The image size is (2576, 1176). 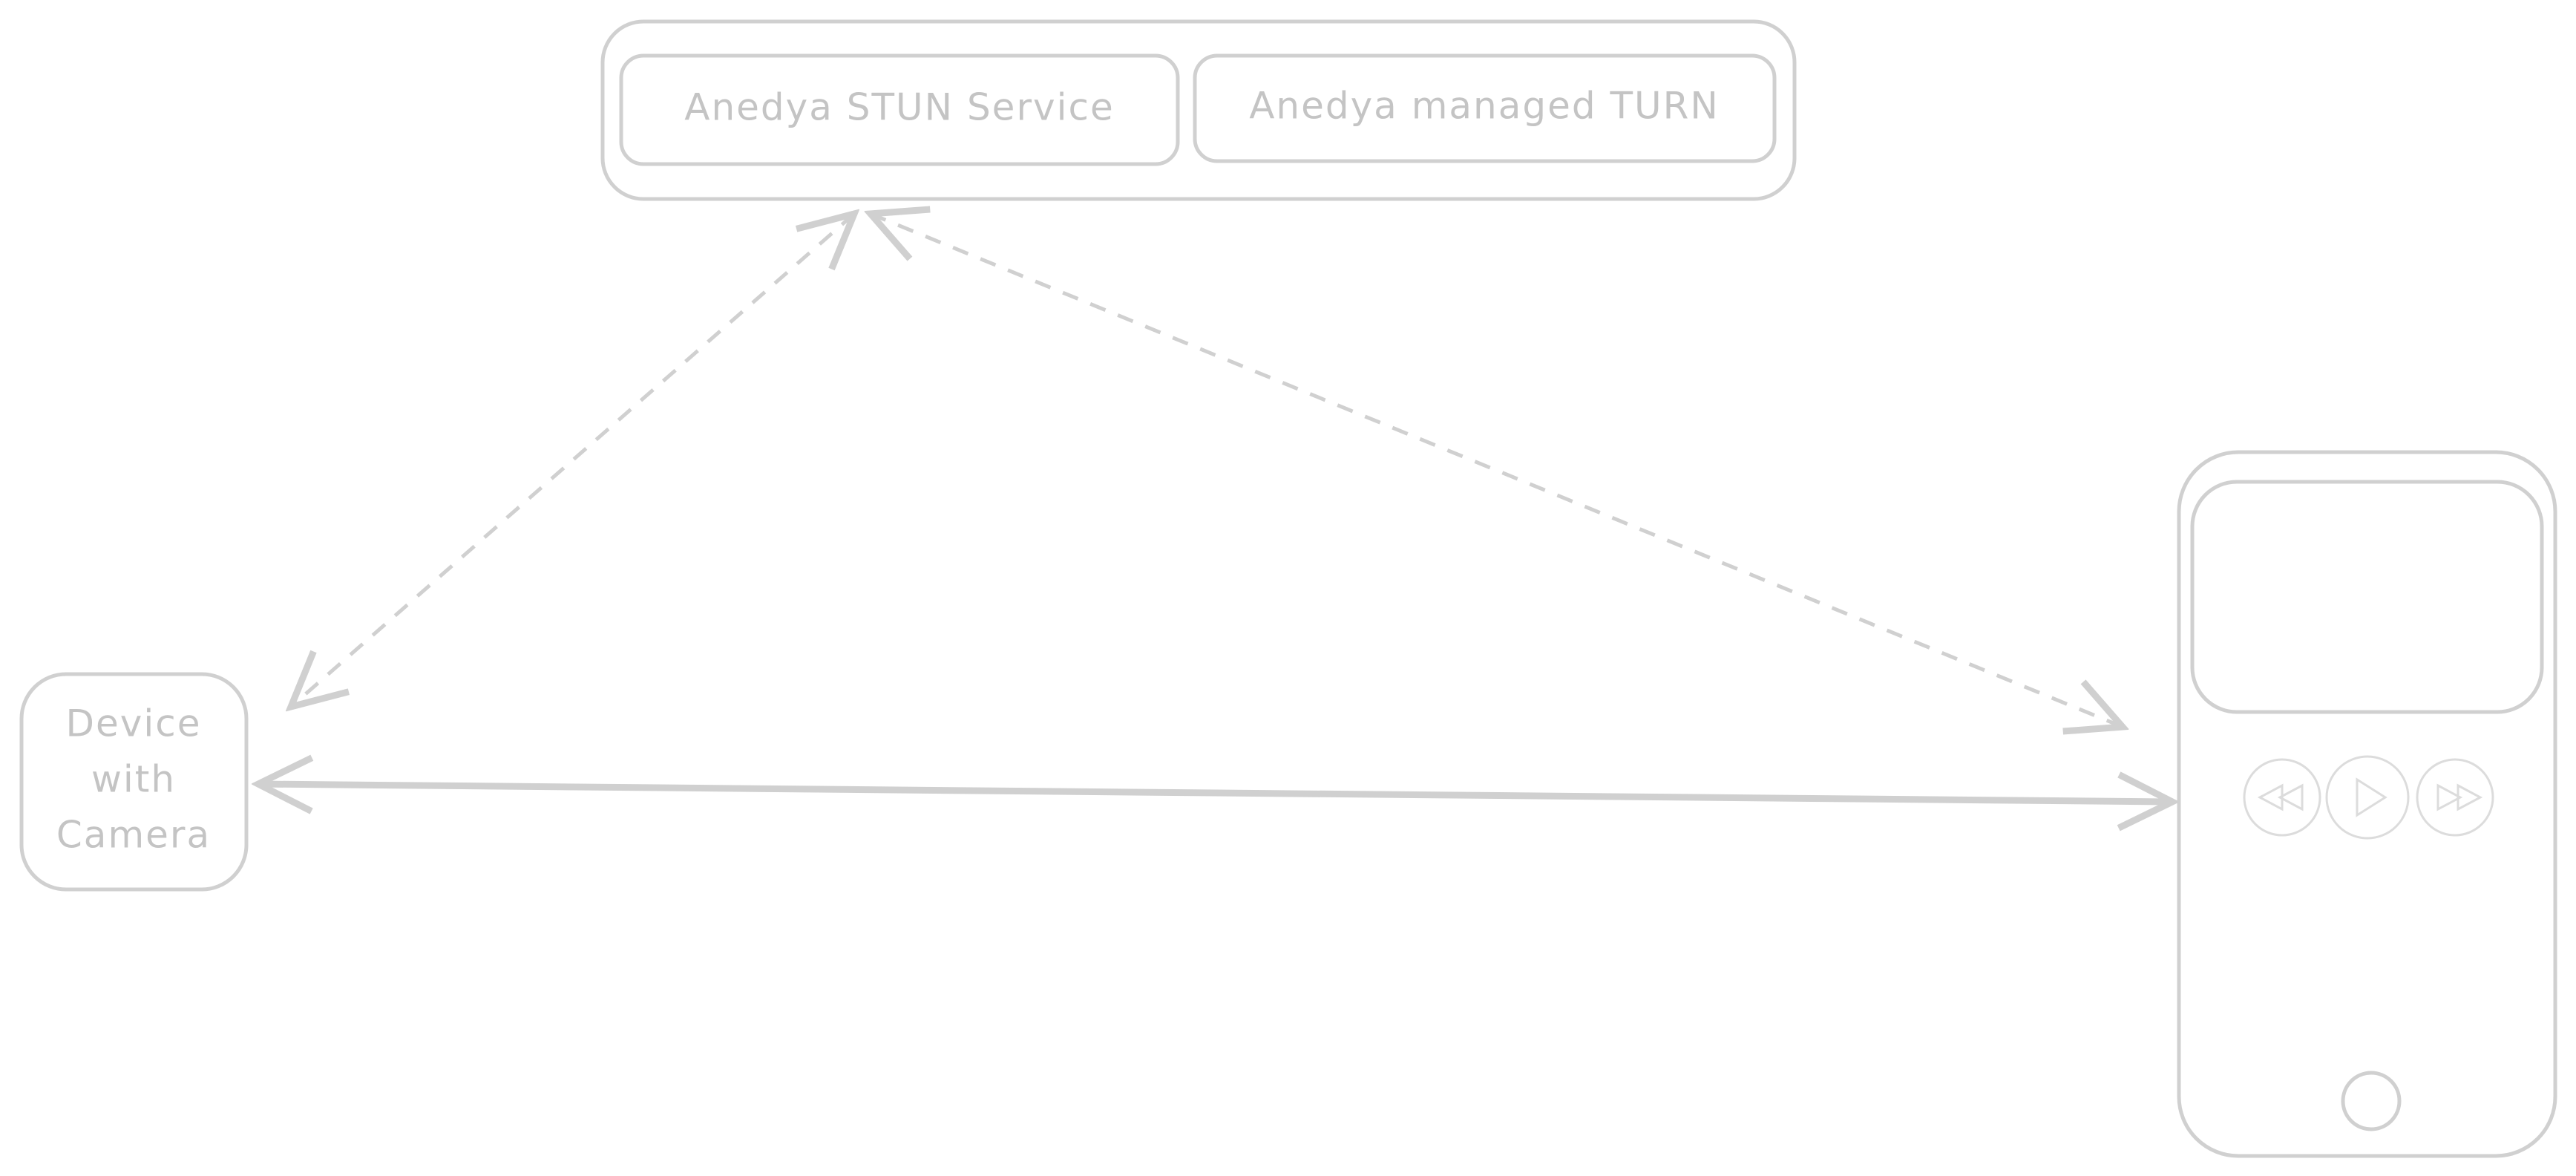 I want to click on turn-label: Anedya managed TURN, so click(x=1484, y=106).